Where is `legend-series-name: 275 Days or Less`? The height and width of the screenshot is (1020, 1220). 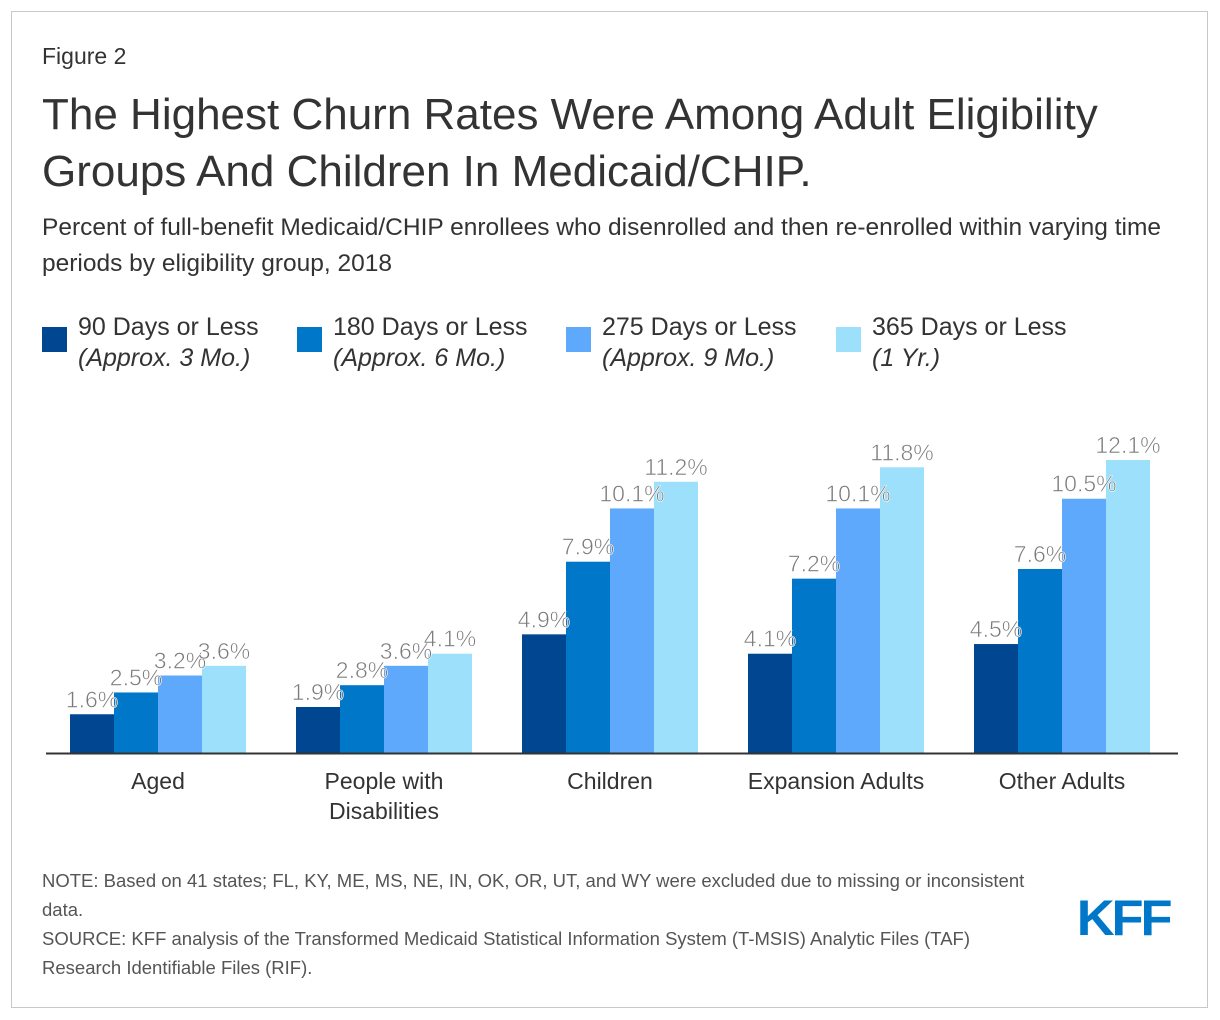
legend-series-name: 275 Days or Less is located at coordinates (699, 327).